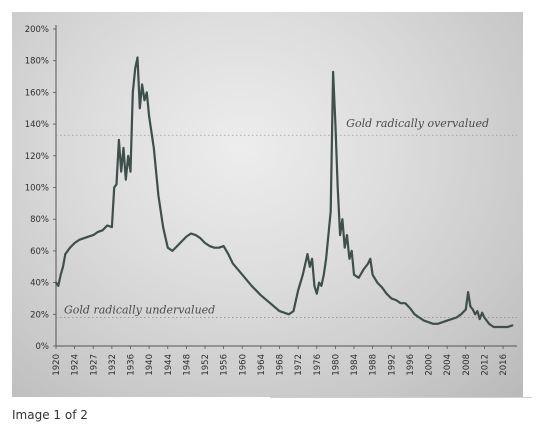 This screenshot has height=442, width=537. What do you see at coordinates (281, 365) in the screenshot?
I see `x-tick-label: 1968` at bounding box center [281, 365].